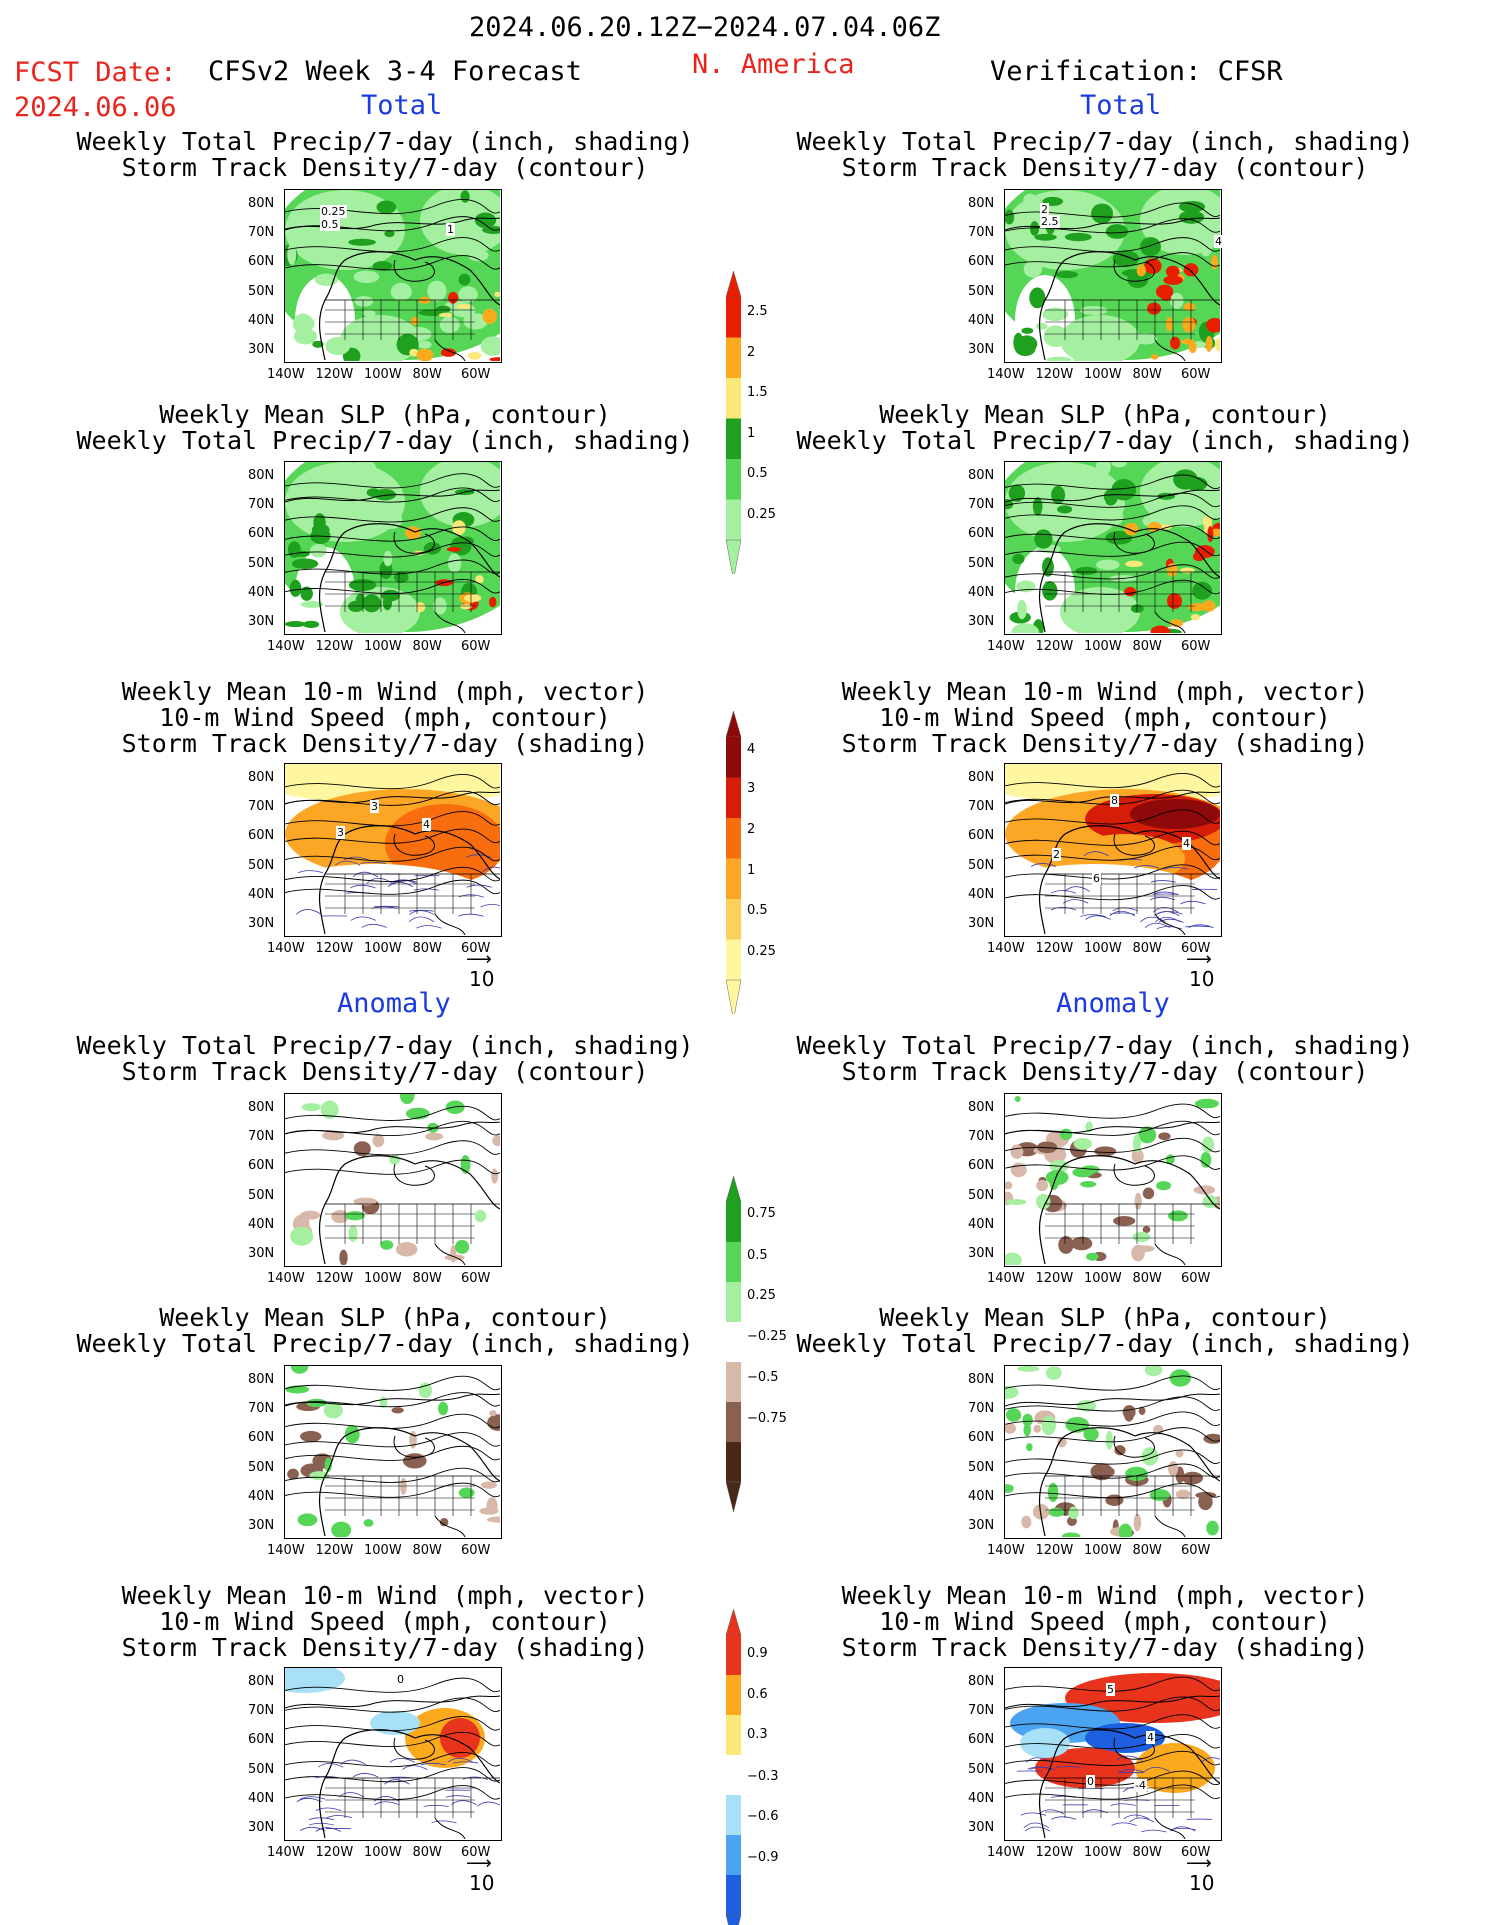  Describe the element at coordinates (1006, 1278) in the screenshot. I see `lon-tick-r-4-1: 140W` at that location.